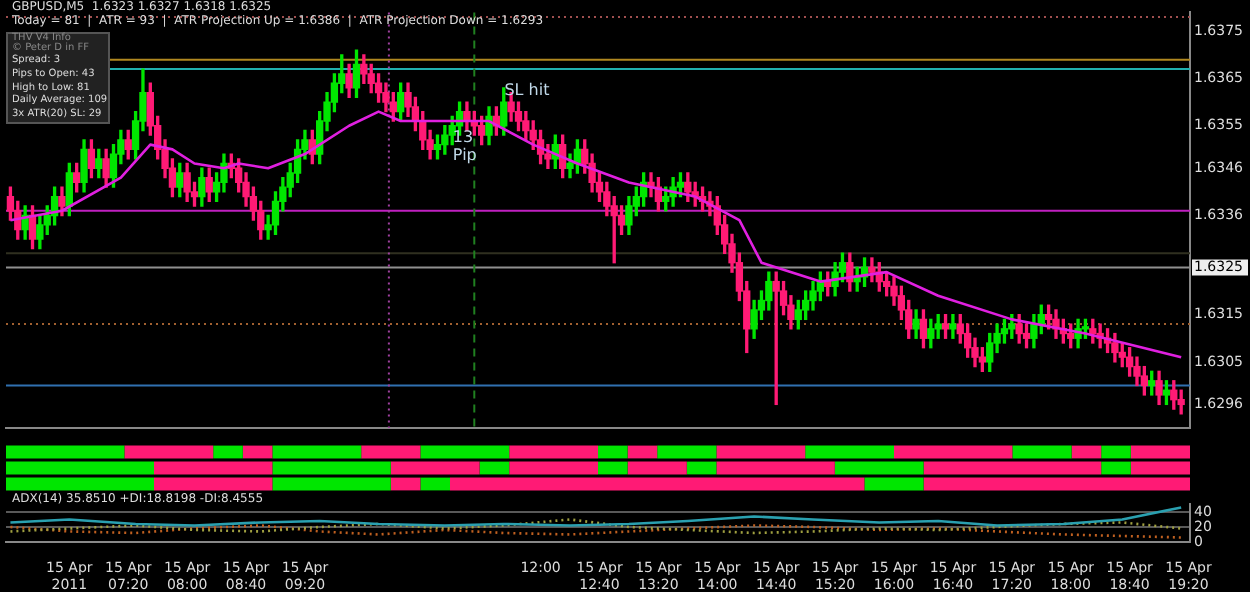 Image resolution: width=1250 pixels, height=592 pixels. Describe the element at coordinates (464, 155) in the screenshot. I see `annotation: Pip` at that location.